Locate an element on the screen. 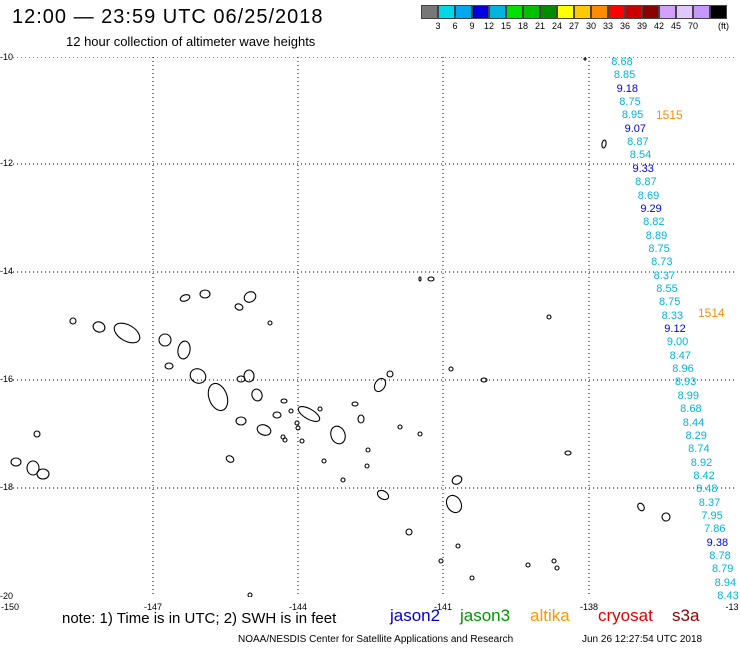 This screenshot has width=740, height=650. swh-value: 8.29 is located at coordinates (696, 435).